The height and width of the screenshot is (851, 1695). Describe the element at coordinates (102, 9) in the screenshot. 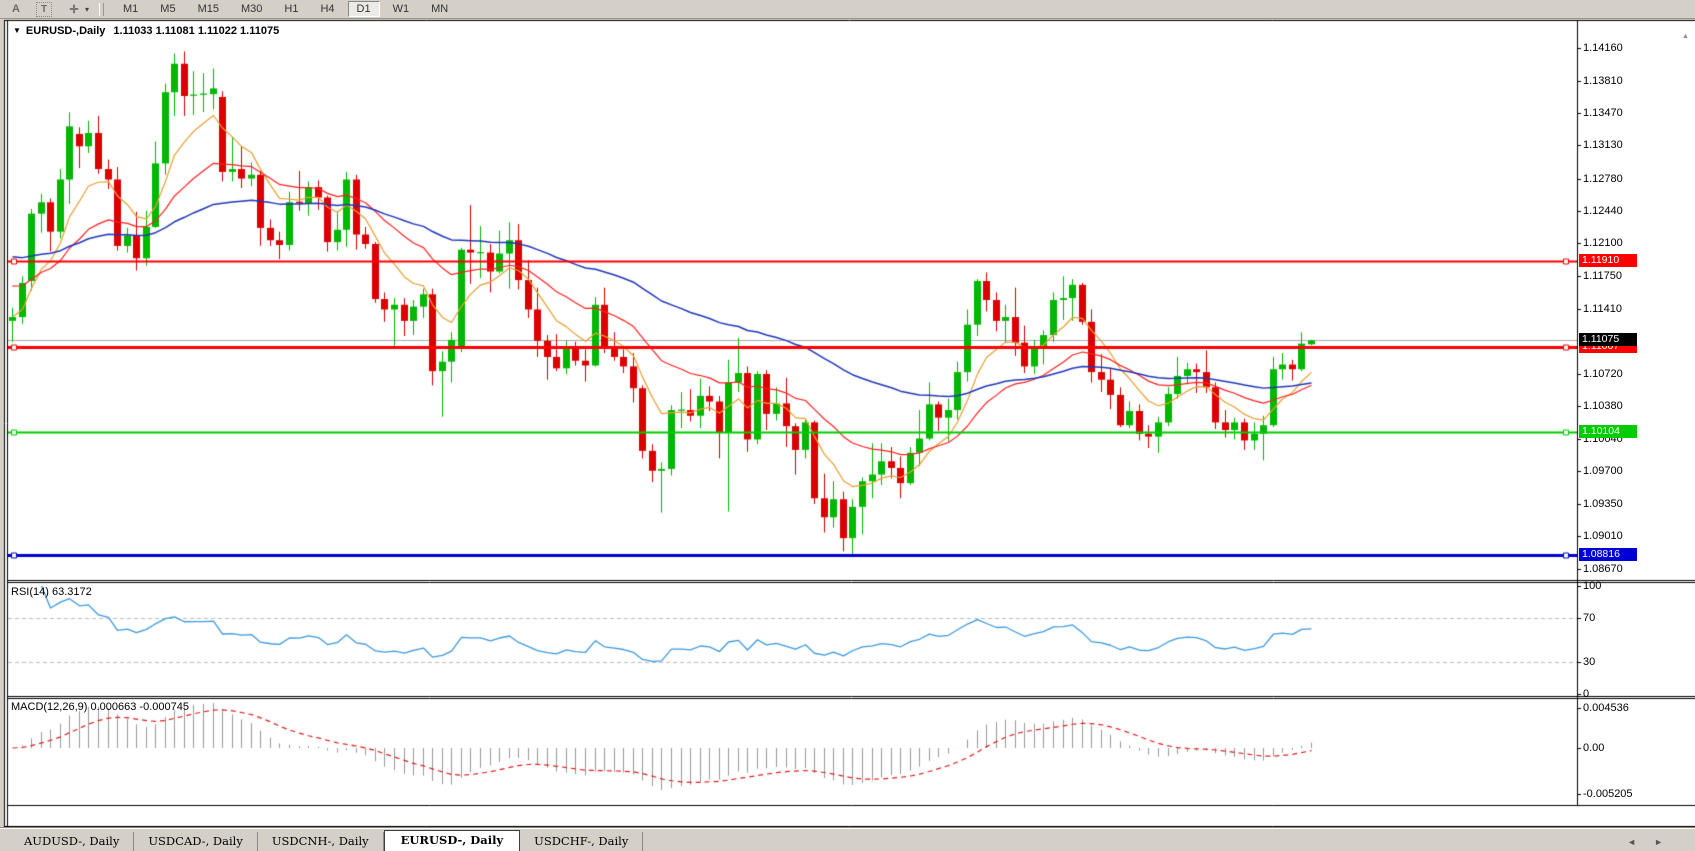

I see `toolbar-grip` at that location.